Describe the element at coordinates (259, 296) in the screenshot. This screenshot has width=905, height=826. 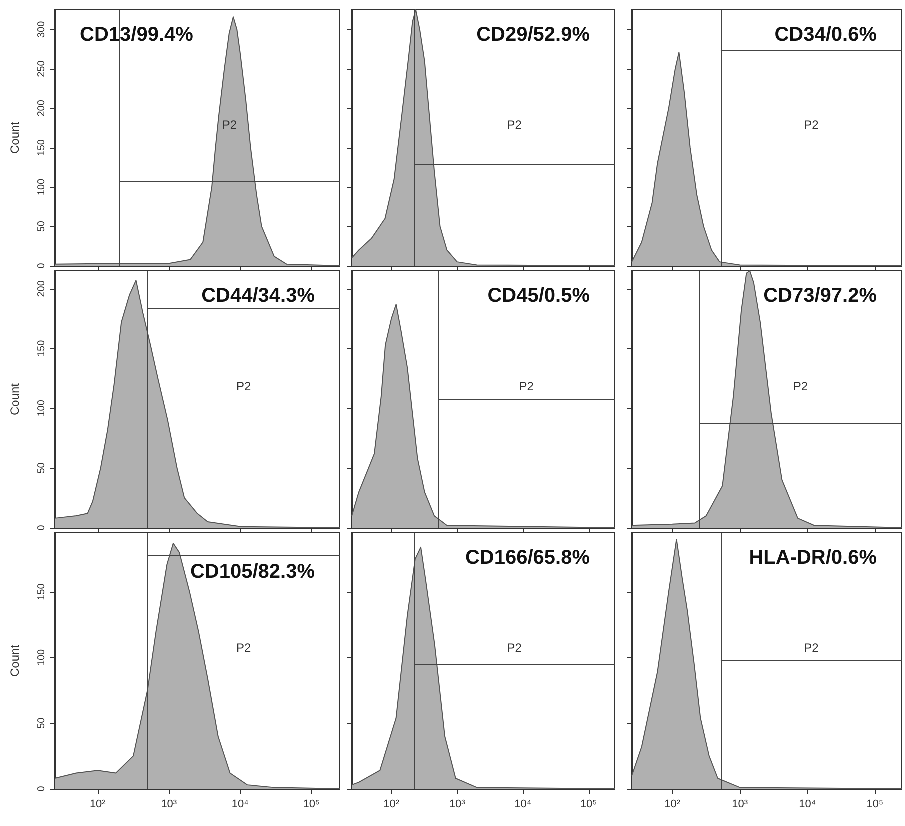
I see `text: CD44/34.3%` at that location.